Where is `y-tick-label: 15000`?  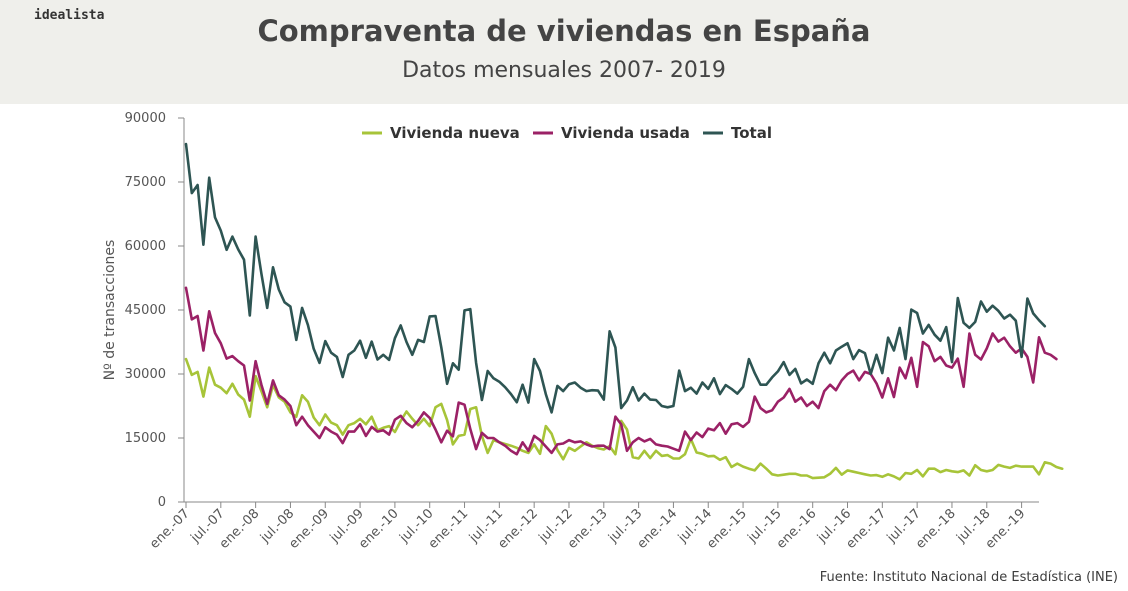 y-tick-label: 15000 is located at coordinates (145, 438).